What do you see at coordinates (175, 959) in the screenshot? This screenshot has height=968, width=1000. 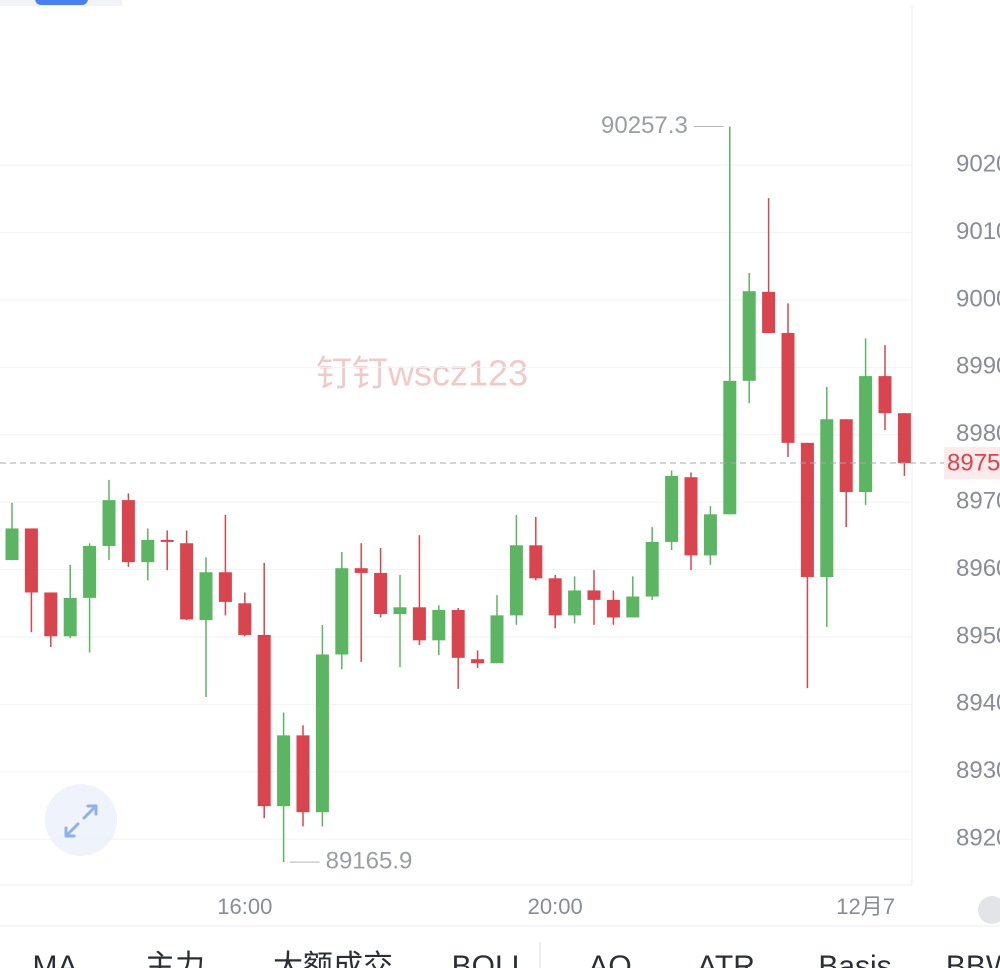 I see `indicator-tab: 主力` at bounding box center [175, 959].